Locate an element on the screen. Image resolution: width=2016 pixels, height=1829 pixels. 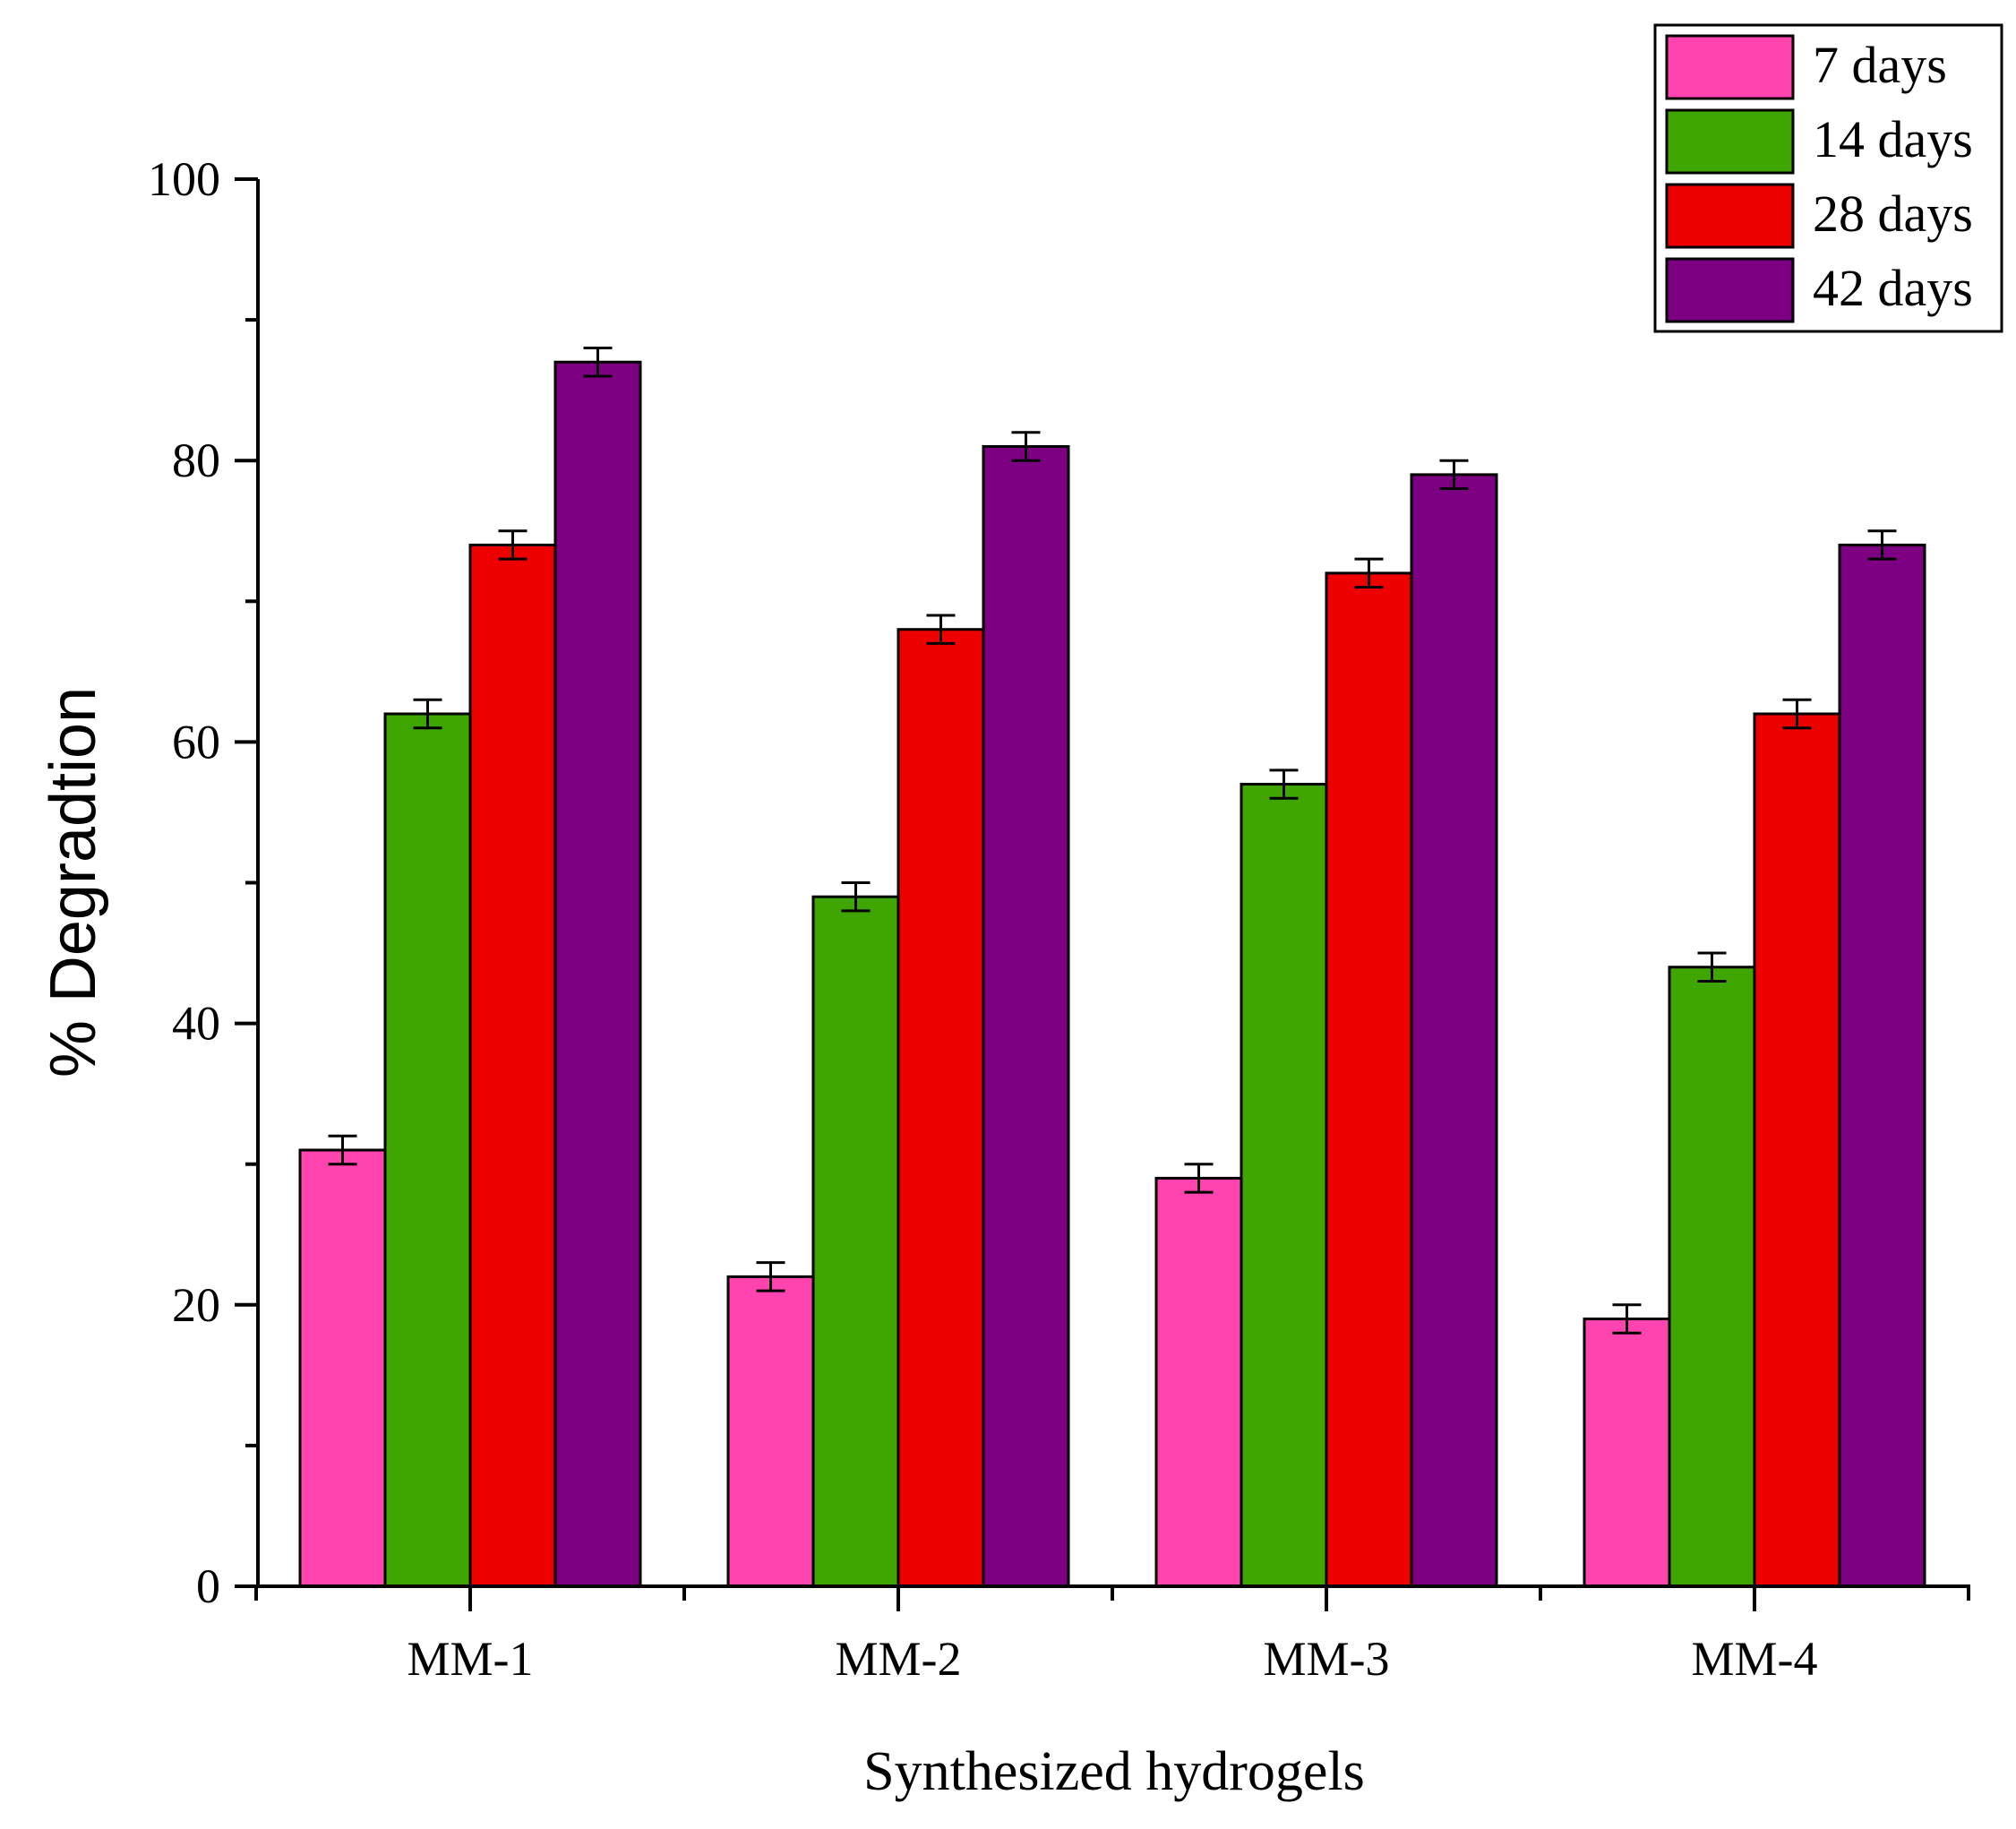
bar-mm-2-28-days is located at coordinates (940, 1108).